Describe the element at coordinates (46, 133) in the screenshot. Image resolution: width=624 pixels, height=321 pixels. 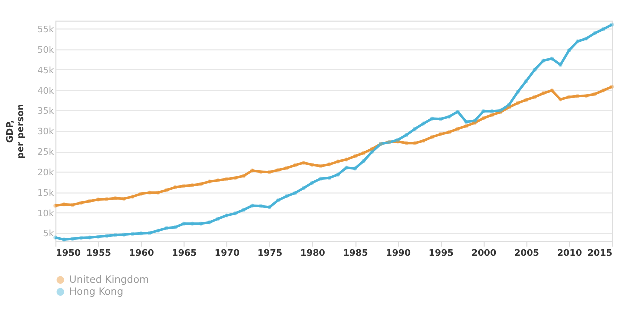
I see `y-tick-label: 30k` at that location.